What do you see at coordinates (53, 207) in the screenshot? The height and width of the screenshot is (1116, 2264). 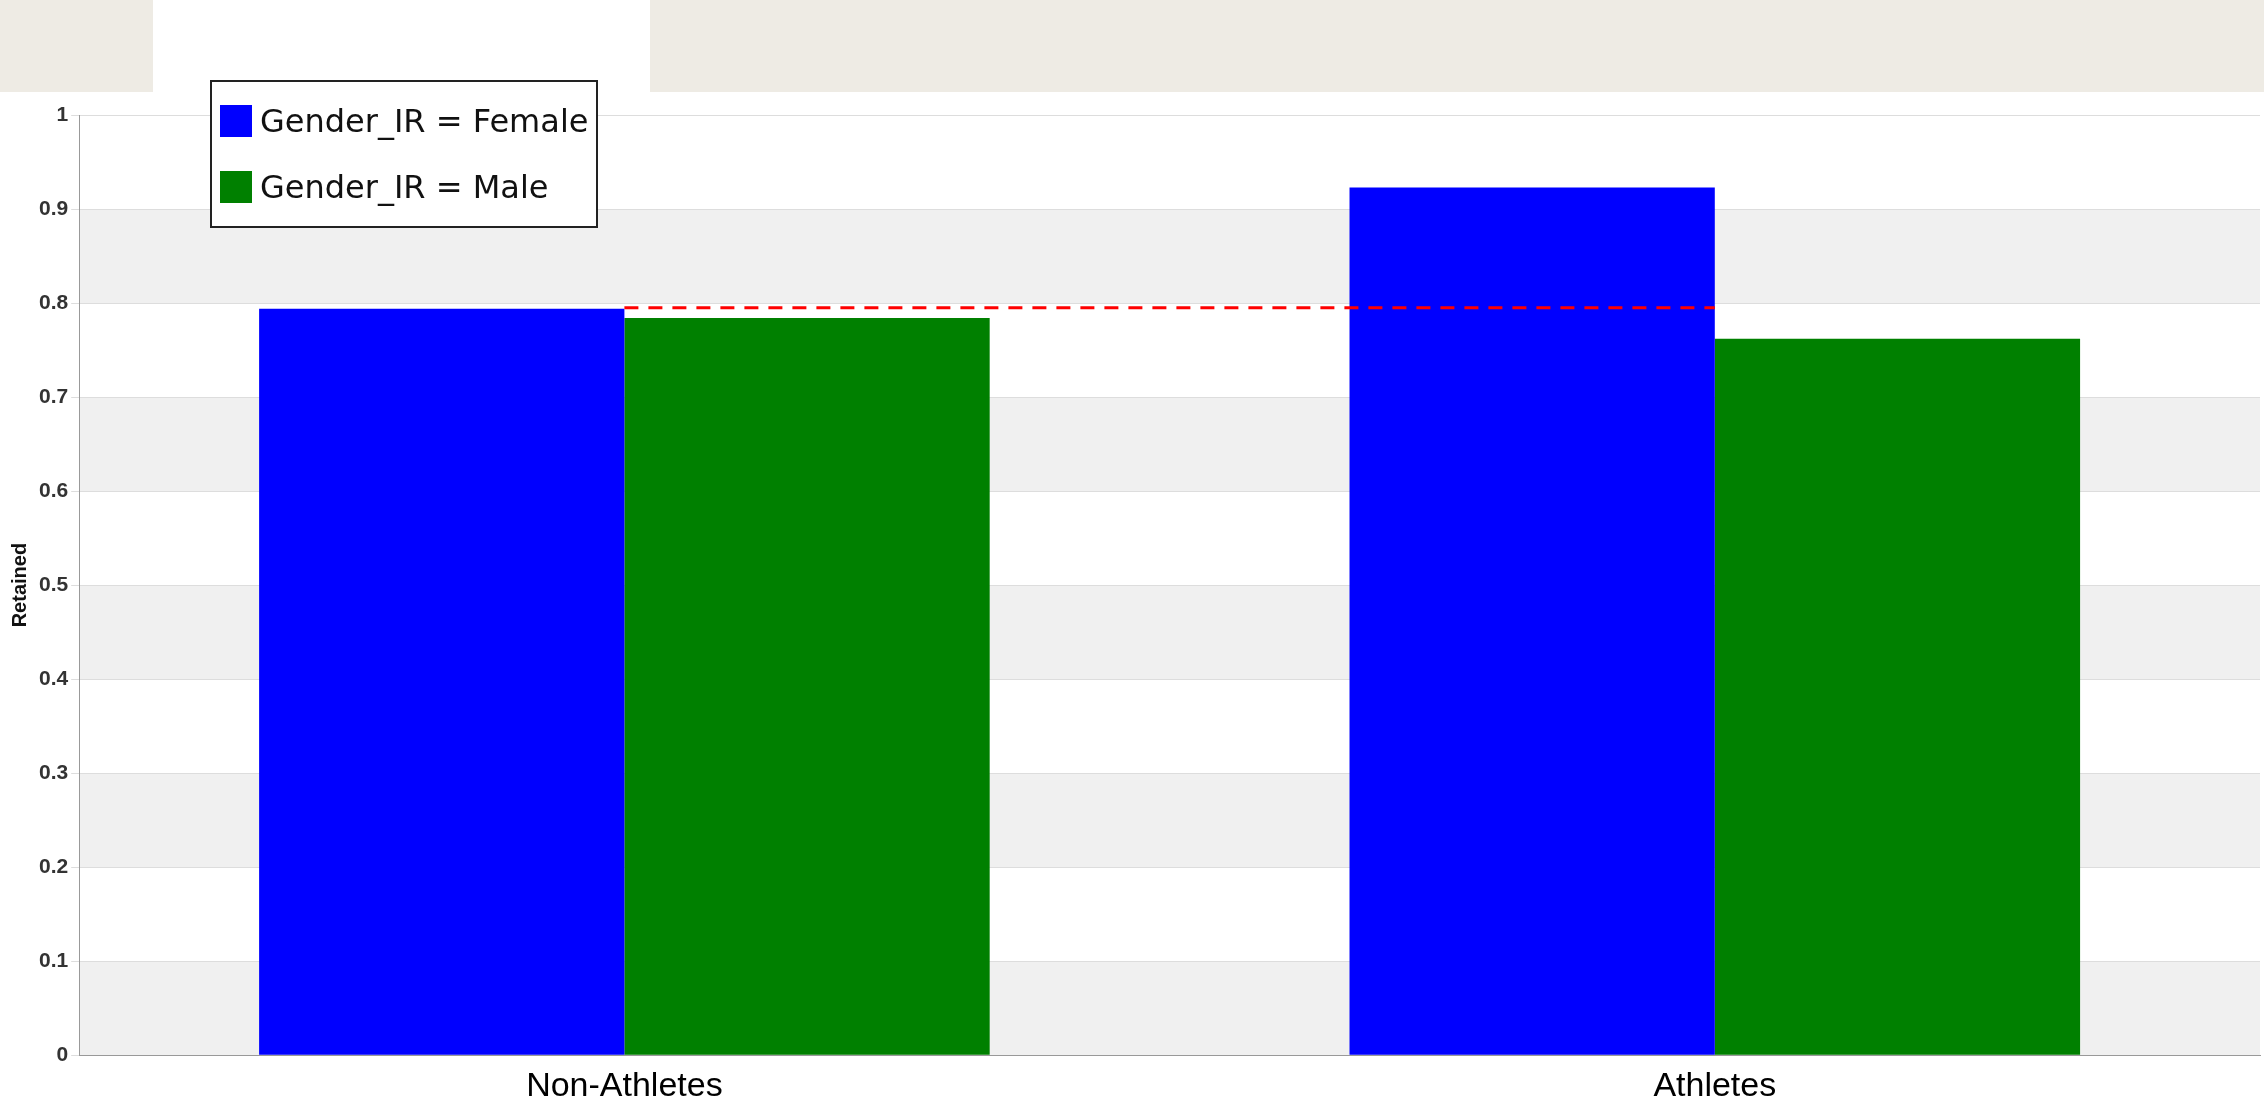 I see `y-tick-label: 0.9` at bounding box center [53, 207].